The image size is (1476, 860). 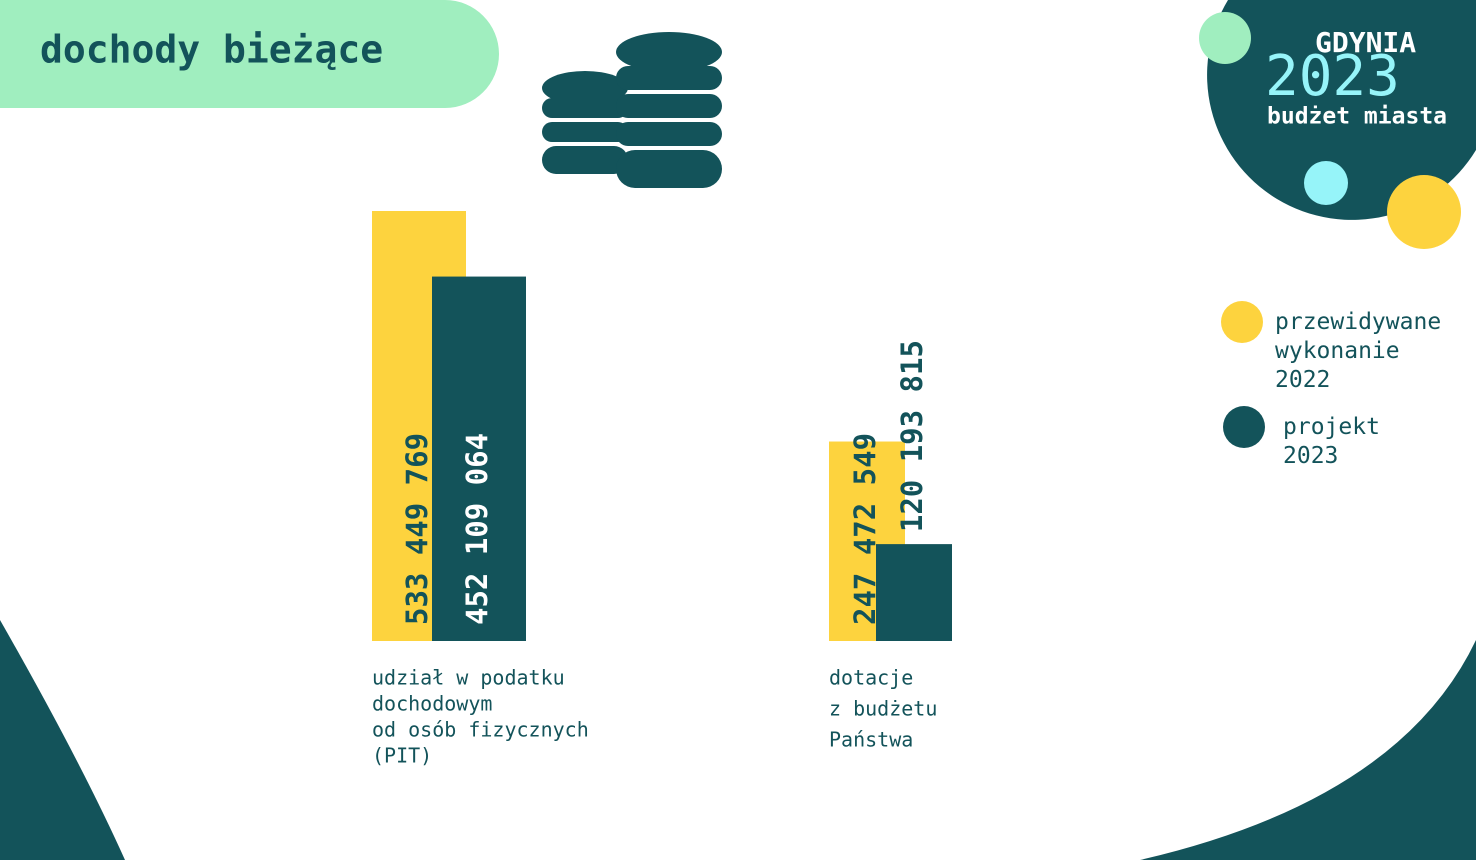 I want to click on legend-label: projekt 2023, so click(x=1331, y=441).